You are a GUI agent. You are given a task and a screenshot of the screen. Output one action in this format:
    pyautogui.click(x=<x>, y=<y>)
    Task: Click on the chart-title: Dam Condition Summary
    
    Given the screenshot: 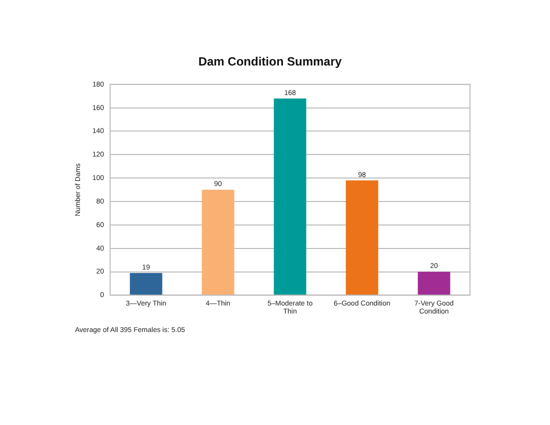 What is the action you would take?
    pyautogui.click(x=270, y=61)
    